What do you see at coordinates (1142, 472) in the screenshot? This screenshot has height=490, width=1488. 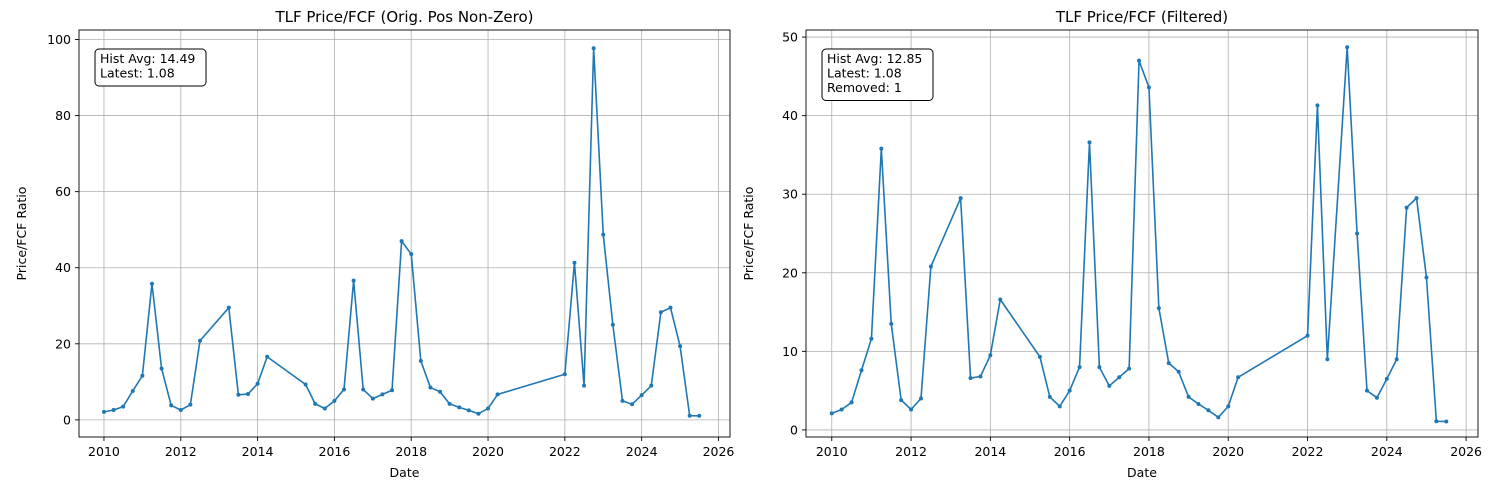 I see `x-axis-label: Date` at bounding box center [1142, 472].